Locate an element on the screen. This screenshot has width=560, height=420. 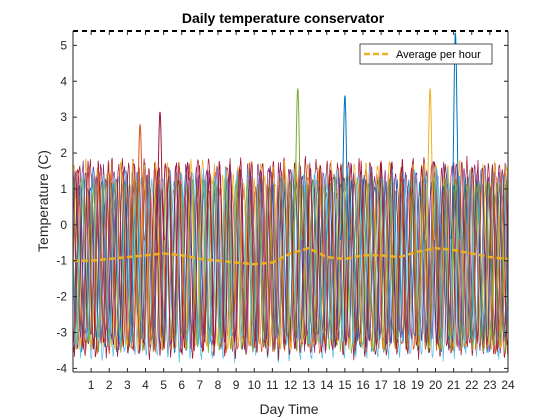
average-per-hour-line is located at coordinates (290, 256).